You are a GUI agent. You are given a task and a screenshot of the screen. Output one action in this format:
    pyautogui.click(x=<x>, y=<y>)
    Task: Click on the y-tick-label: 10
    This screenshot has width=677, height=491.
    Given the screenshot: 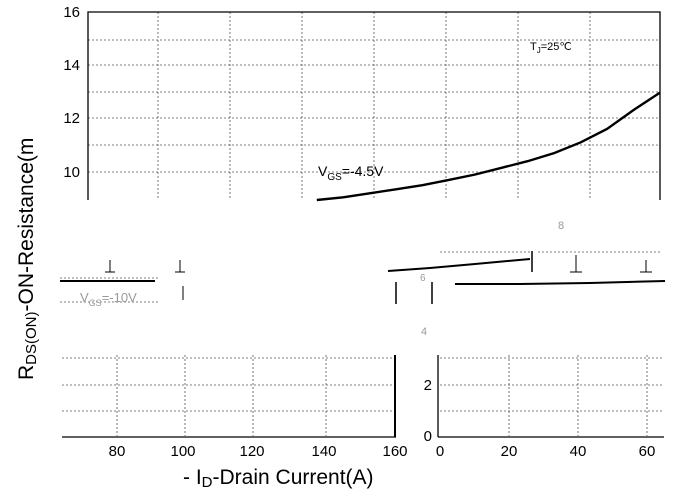 What is the action you would take?
    pyautogui.click(x=71, y=172)
    